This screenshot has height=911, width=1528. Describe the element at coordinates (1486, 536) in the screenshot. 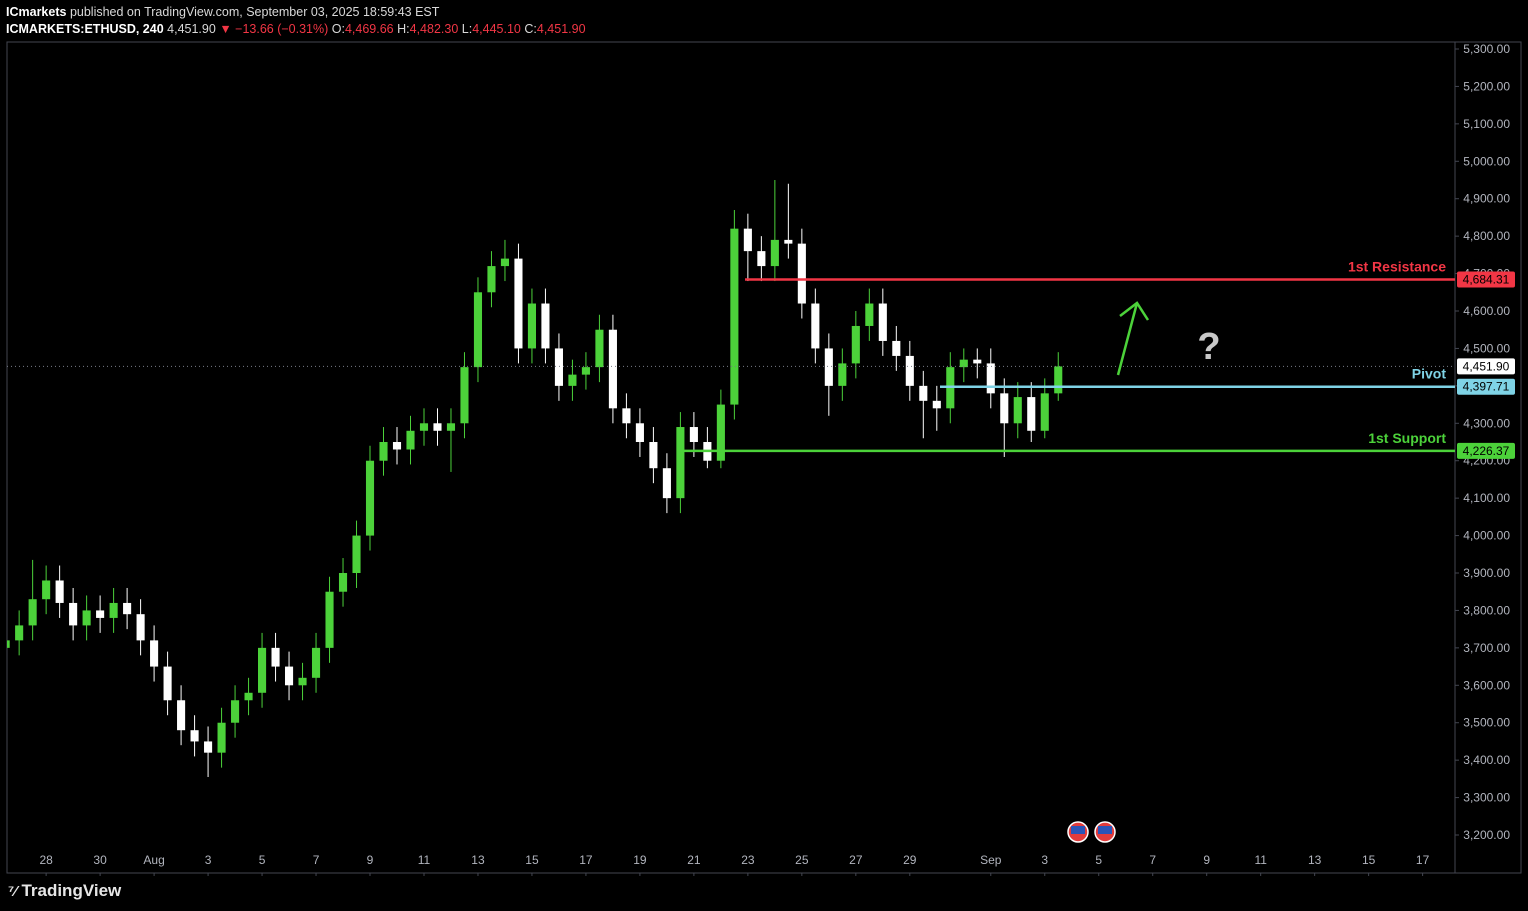

I see `y-tick-label: 4,000.00` at that location.